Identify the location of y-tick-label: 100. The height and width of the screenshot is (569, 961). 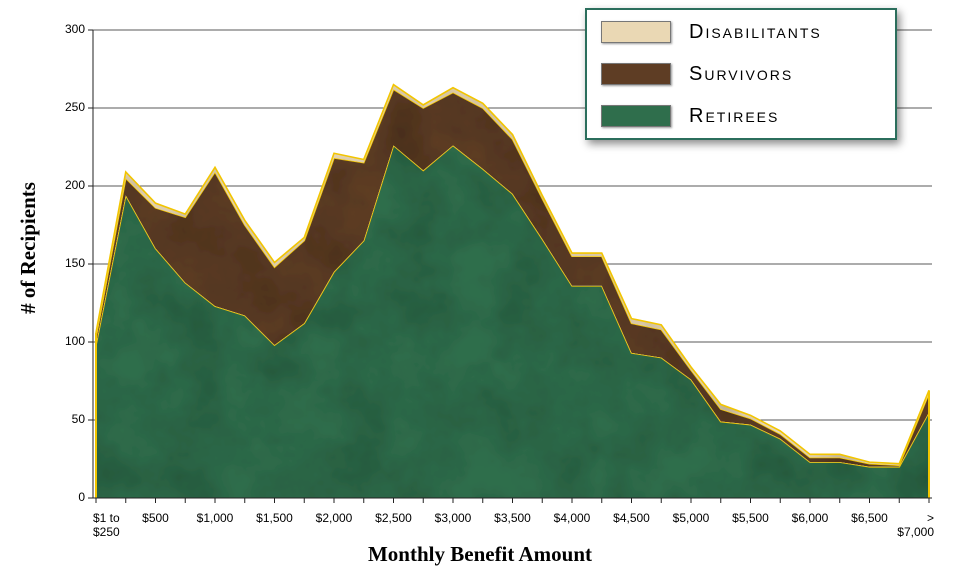
(75, 341).